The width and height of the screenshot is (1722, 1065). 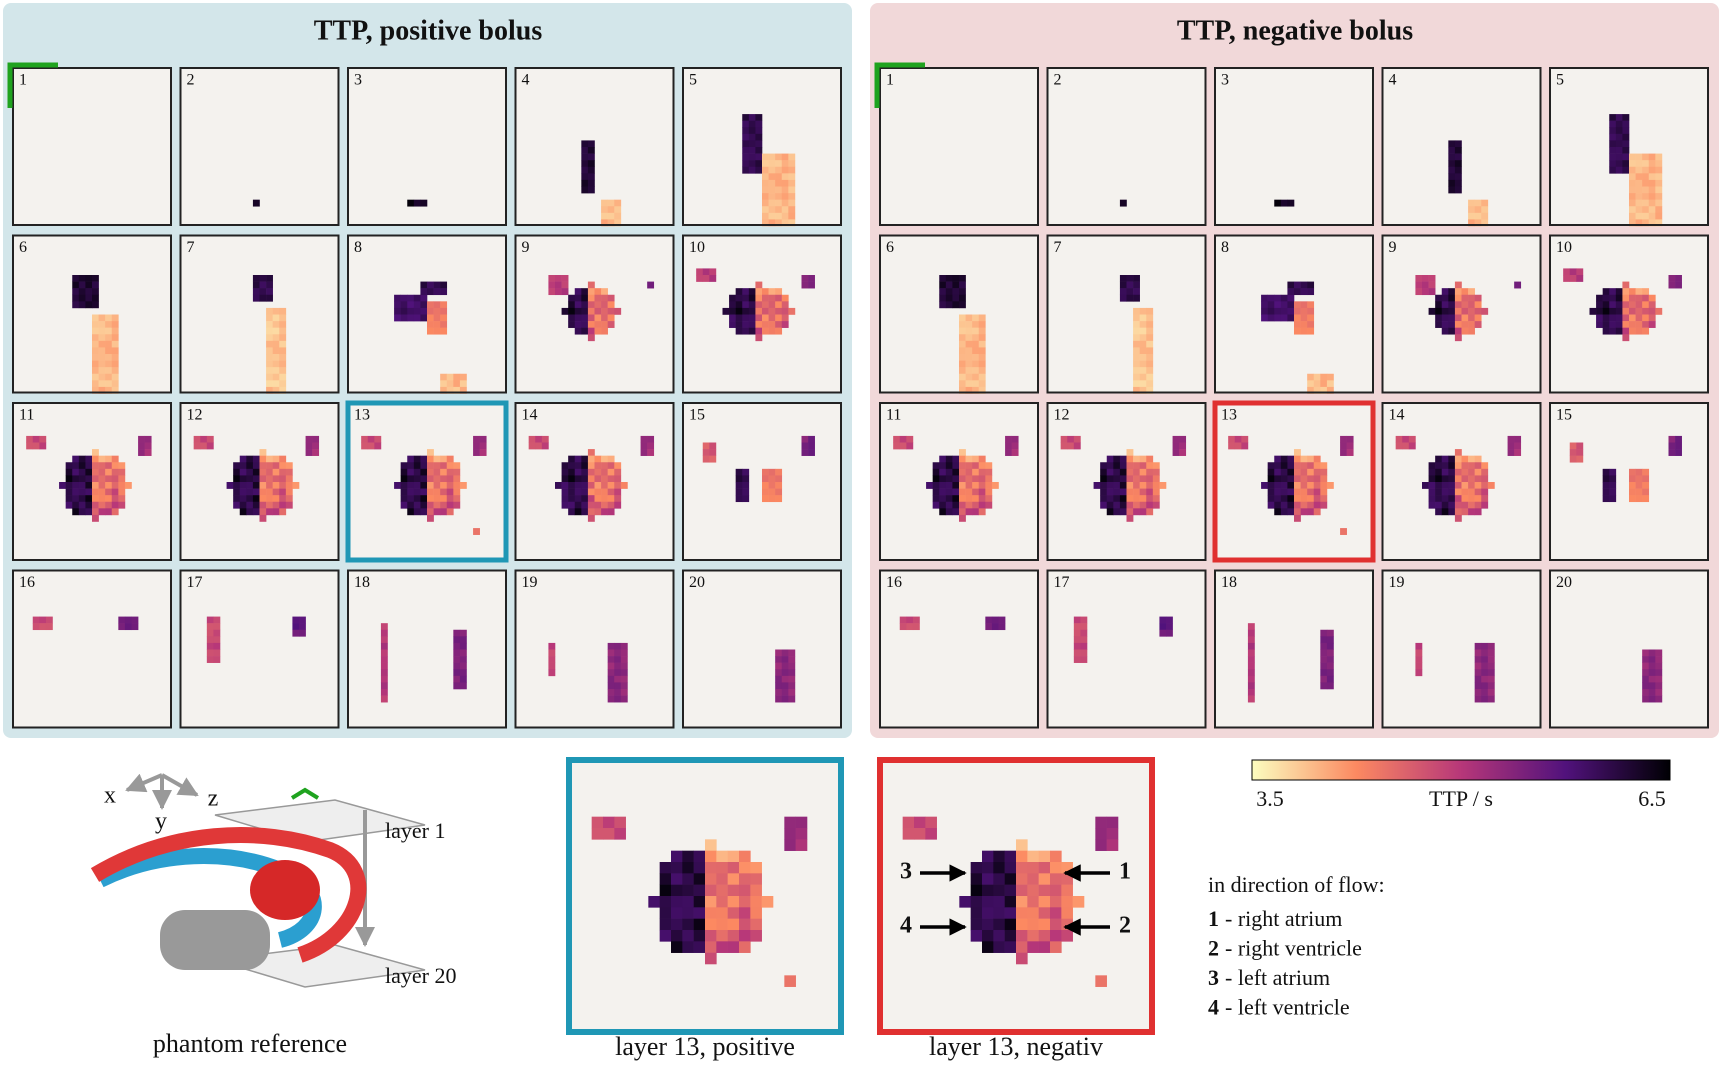 I want to click on axis-label: y, so click(x=161, y=822).